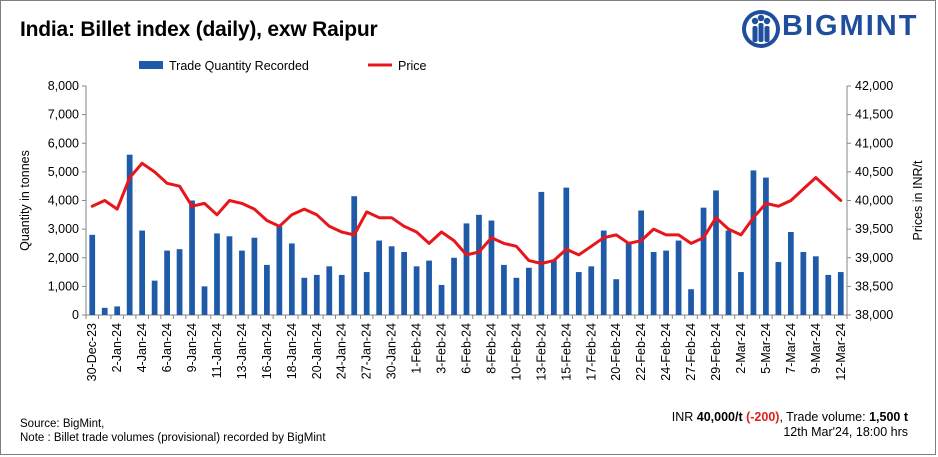  What do you see at coordinates (317, 351) in the screenshot?
I see `x-tick-label: 20-Jan-24` at bounding box center [317, 351].